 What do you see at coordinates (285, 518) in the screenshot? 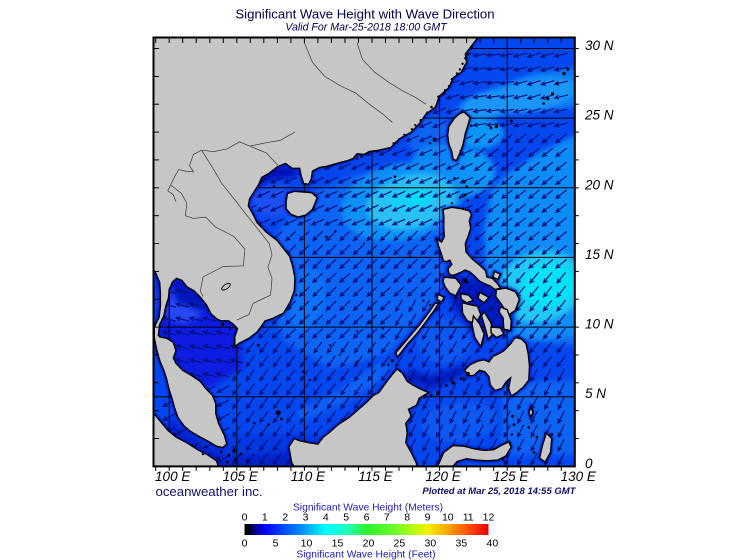
I see `svg-text: 2` at bounding box center [285, 518].